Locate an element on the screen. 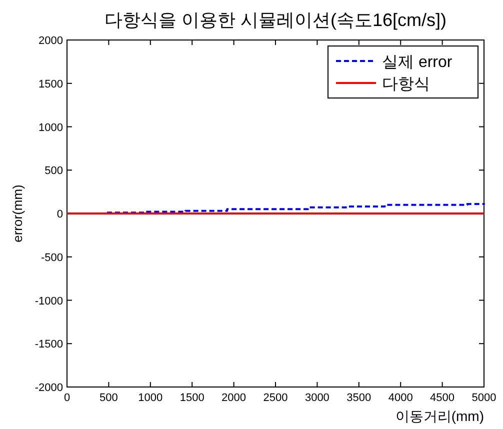  y-tick-label: -1500 is located at coordinates (48, 344).